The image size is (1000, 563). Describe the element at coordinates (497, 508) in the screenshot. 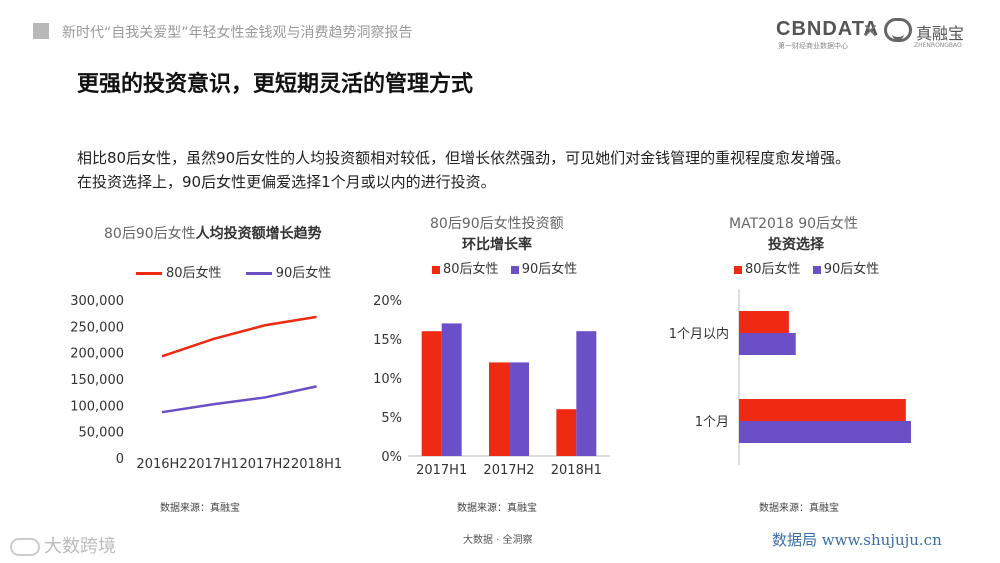

I see `bar-chart-source: 数据来源：真融宝` at that location.